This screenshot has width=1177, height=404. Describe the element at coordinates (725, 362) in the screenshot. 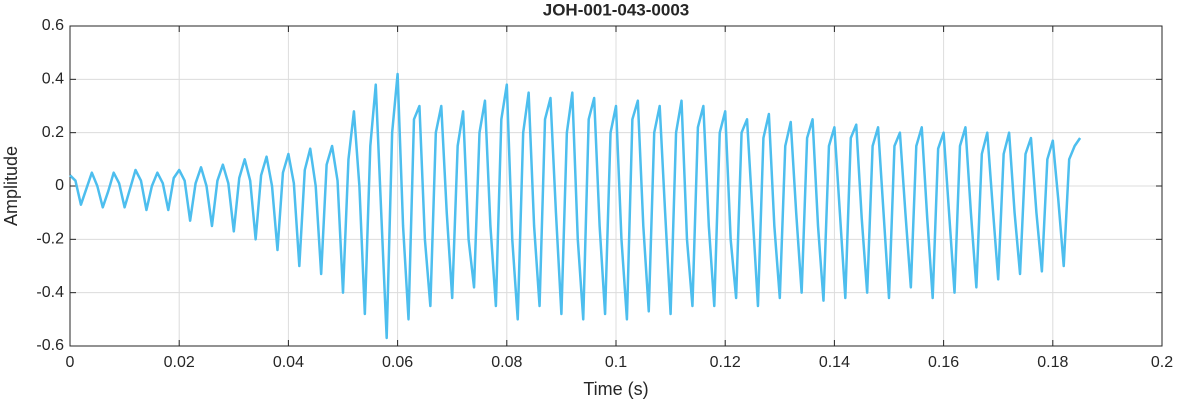

I see `x-tick-label: 0.12` at that location.